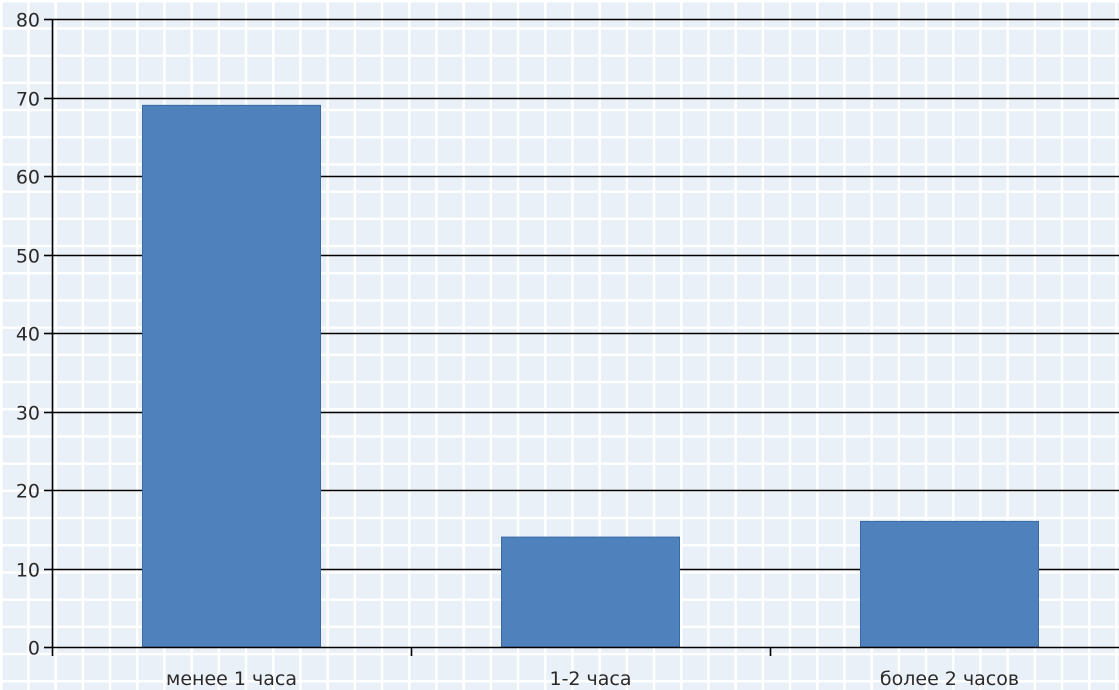  What do you see at coordinates (949, 679) in the screenshot?
I see `x-tick-label: более 2 часов` at bounding box center [949, 679].